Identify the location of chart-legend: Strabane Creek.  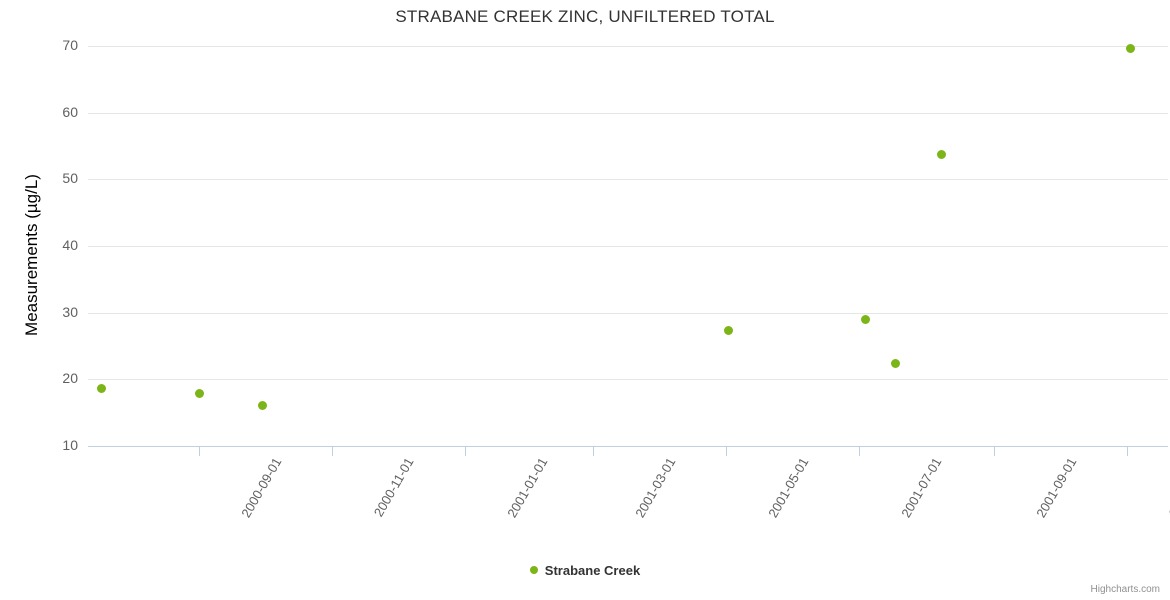
(585, 570).